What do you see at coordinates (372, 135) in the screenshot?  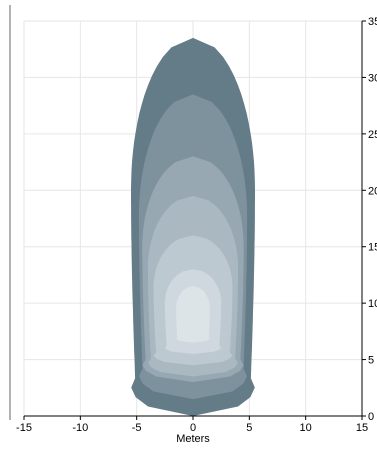 I see `y-tick-label-5: 25` at bounding box center [372, 135].